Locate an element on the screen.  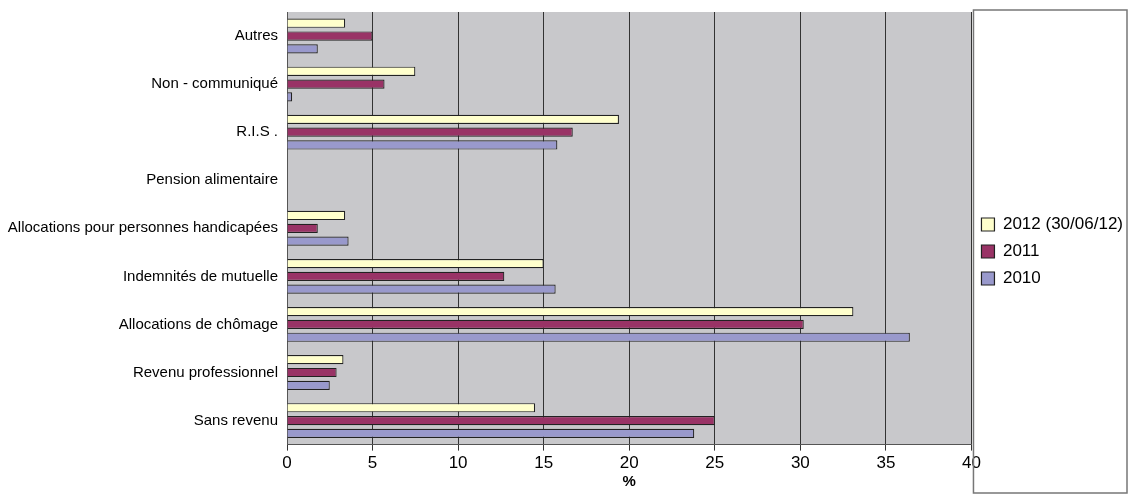
x-axis-title: % is located at coordinates (629, 481).